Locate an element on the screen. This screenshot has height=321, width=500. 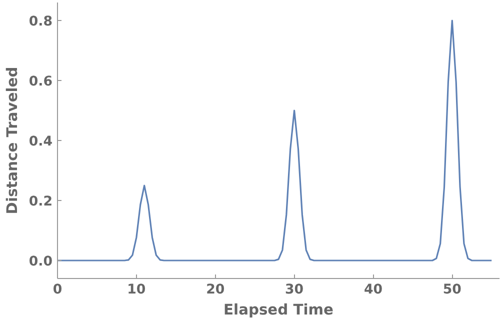
x-axis-title: Elapsed Time is located at coordinates (279, 310).